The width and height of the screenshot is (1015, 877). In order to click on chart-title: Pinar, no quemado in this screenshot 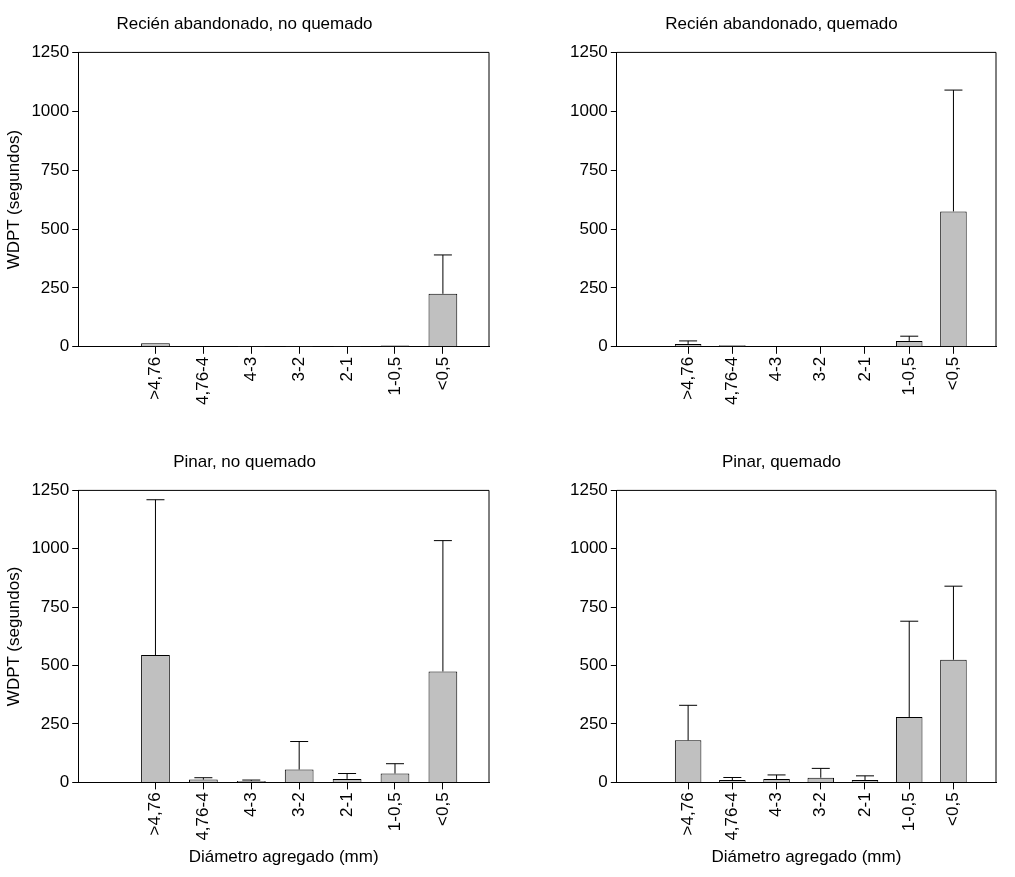, I will do `click(244, 461)`.